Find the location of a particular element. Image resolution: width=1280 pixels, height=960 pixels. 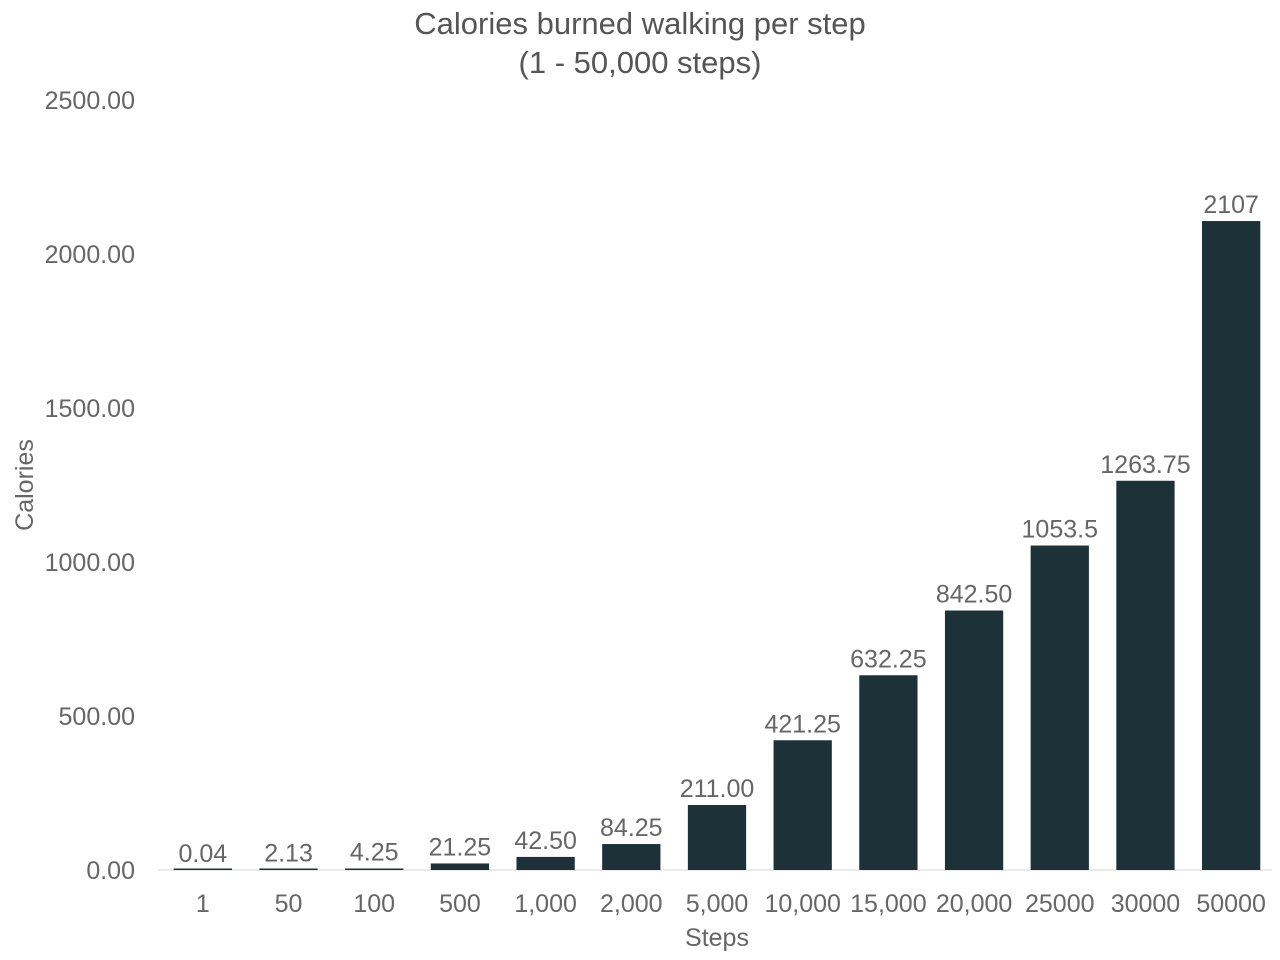

y-axis-label: Calories is located at coordinates (25, 485).